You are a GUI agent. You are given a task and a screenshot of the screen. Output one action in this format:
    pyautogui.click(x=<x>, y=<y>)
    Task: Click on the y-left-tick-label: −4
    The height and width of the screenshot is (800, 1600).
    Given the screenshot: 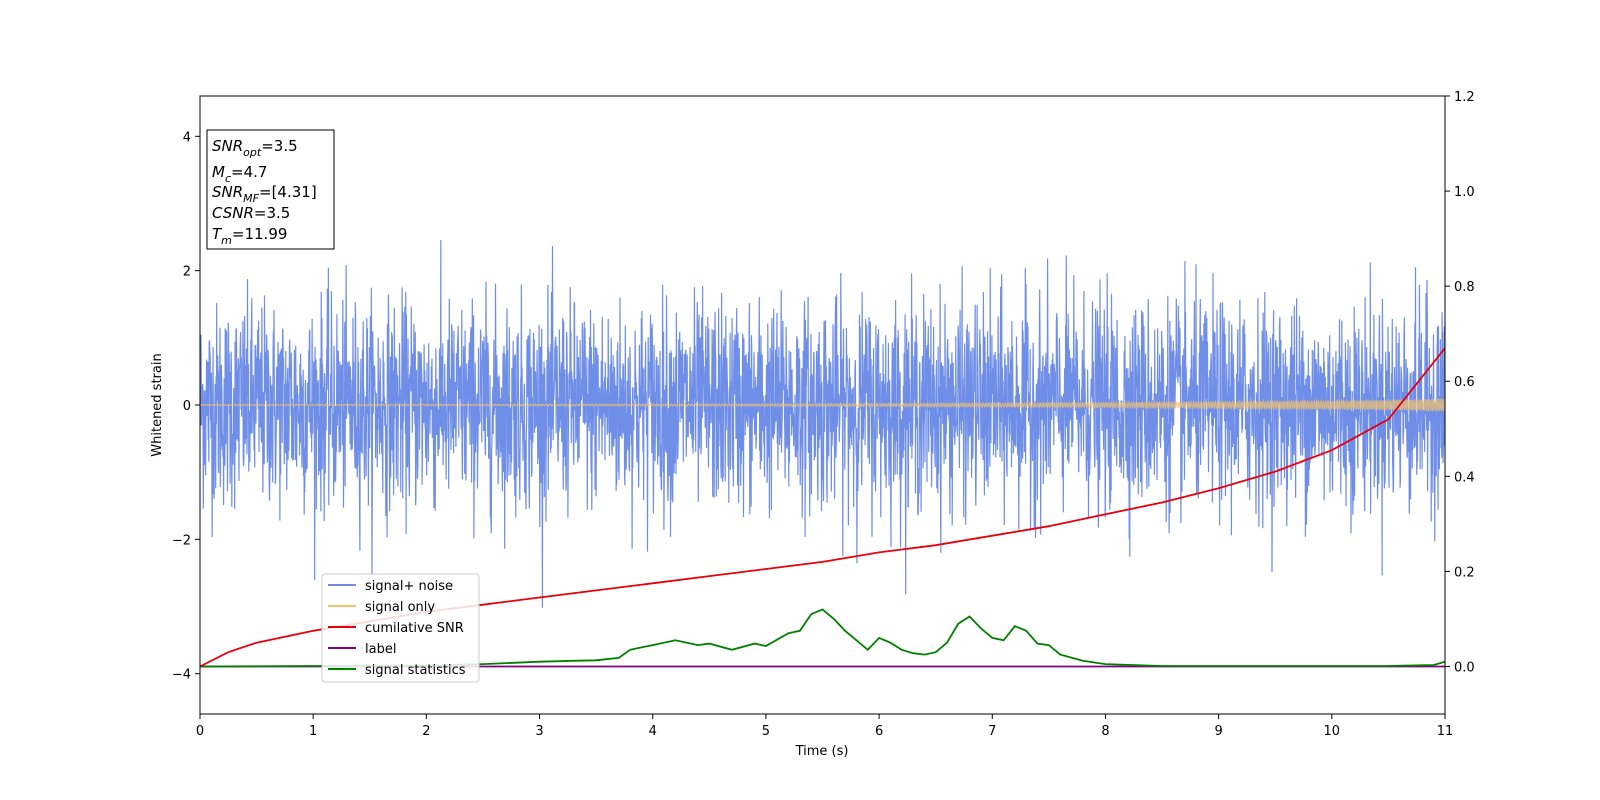 What is the action you would take?
    pyautogui.click(x=181, y=675)
    